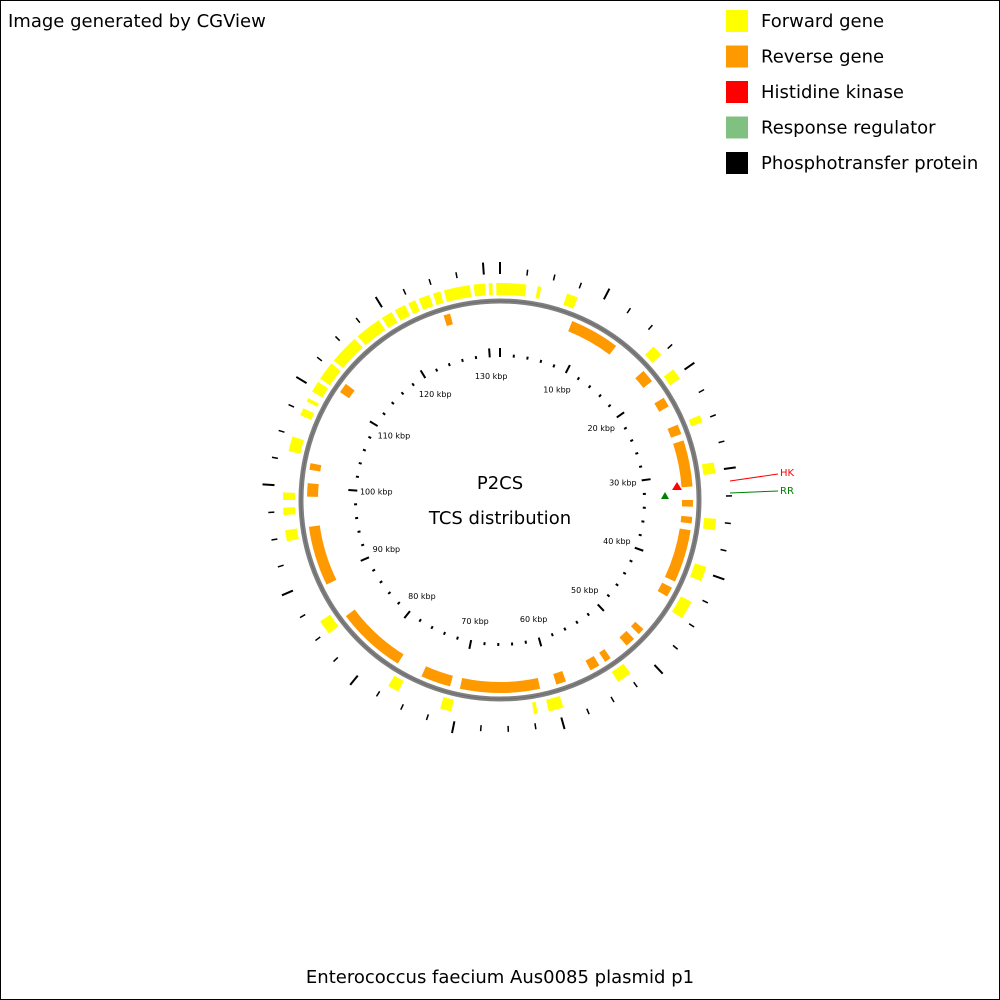 Image resolution: width=1000 pixels, height=1000 pixels. What do you see at coordinates (475, 621) in the screenshot?
I see `scale-label: 70 kbp` at bounding box center [475, 621].